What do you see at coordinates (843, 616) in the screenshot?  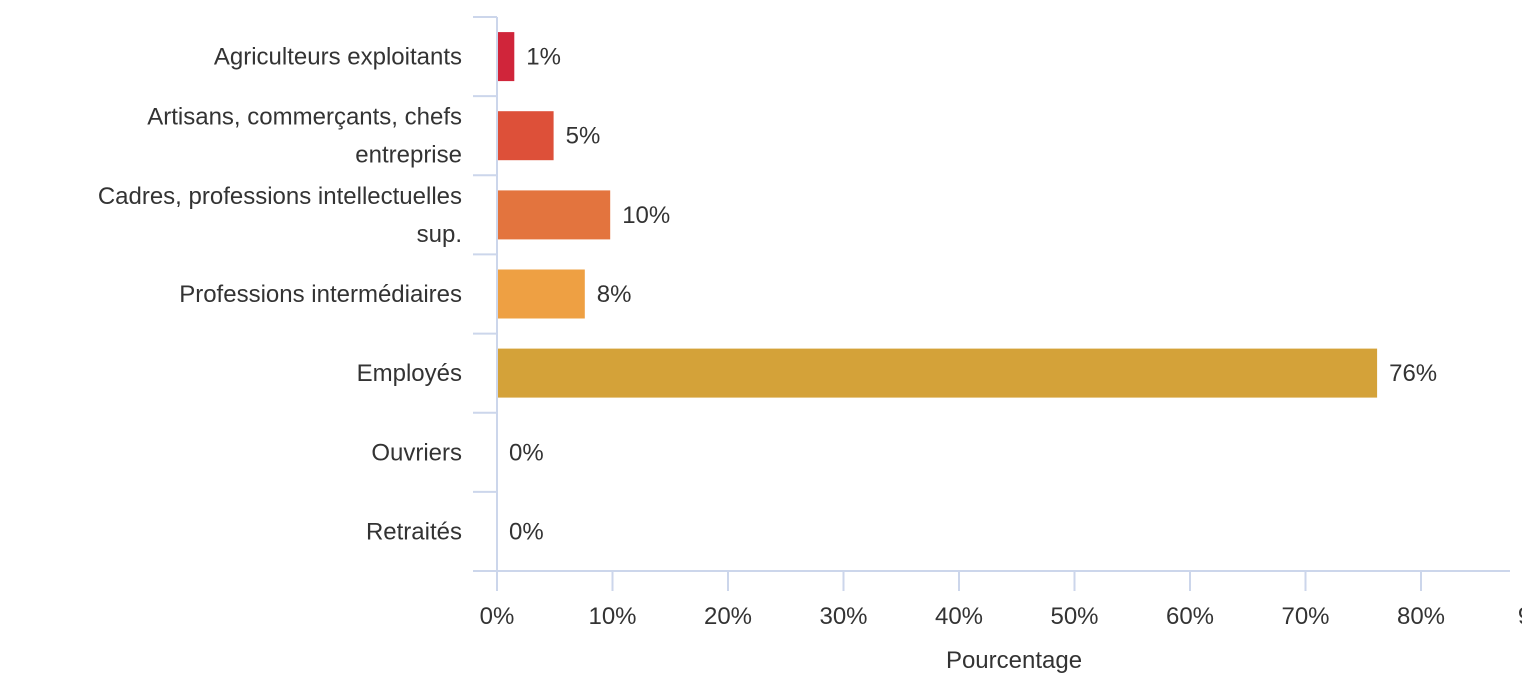 I see `x-tick-label: 30%` at bounding box center [843, 616].